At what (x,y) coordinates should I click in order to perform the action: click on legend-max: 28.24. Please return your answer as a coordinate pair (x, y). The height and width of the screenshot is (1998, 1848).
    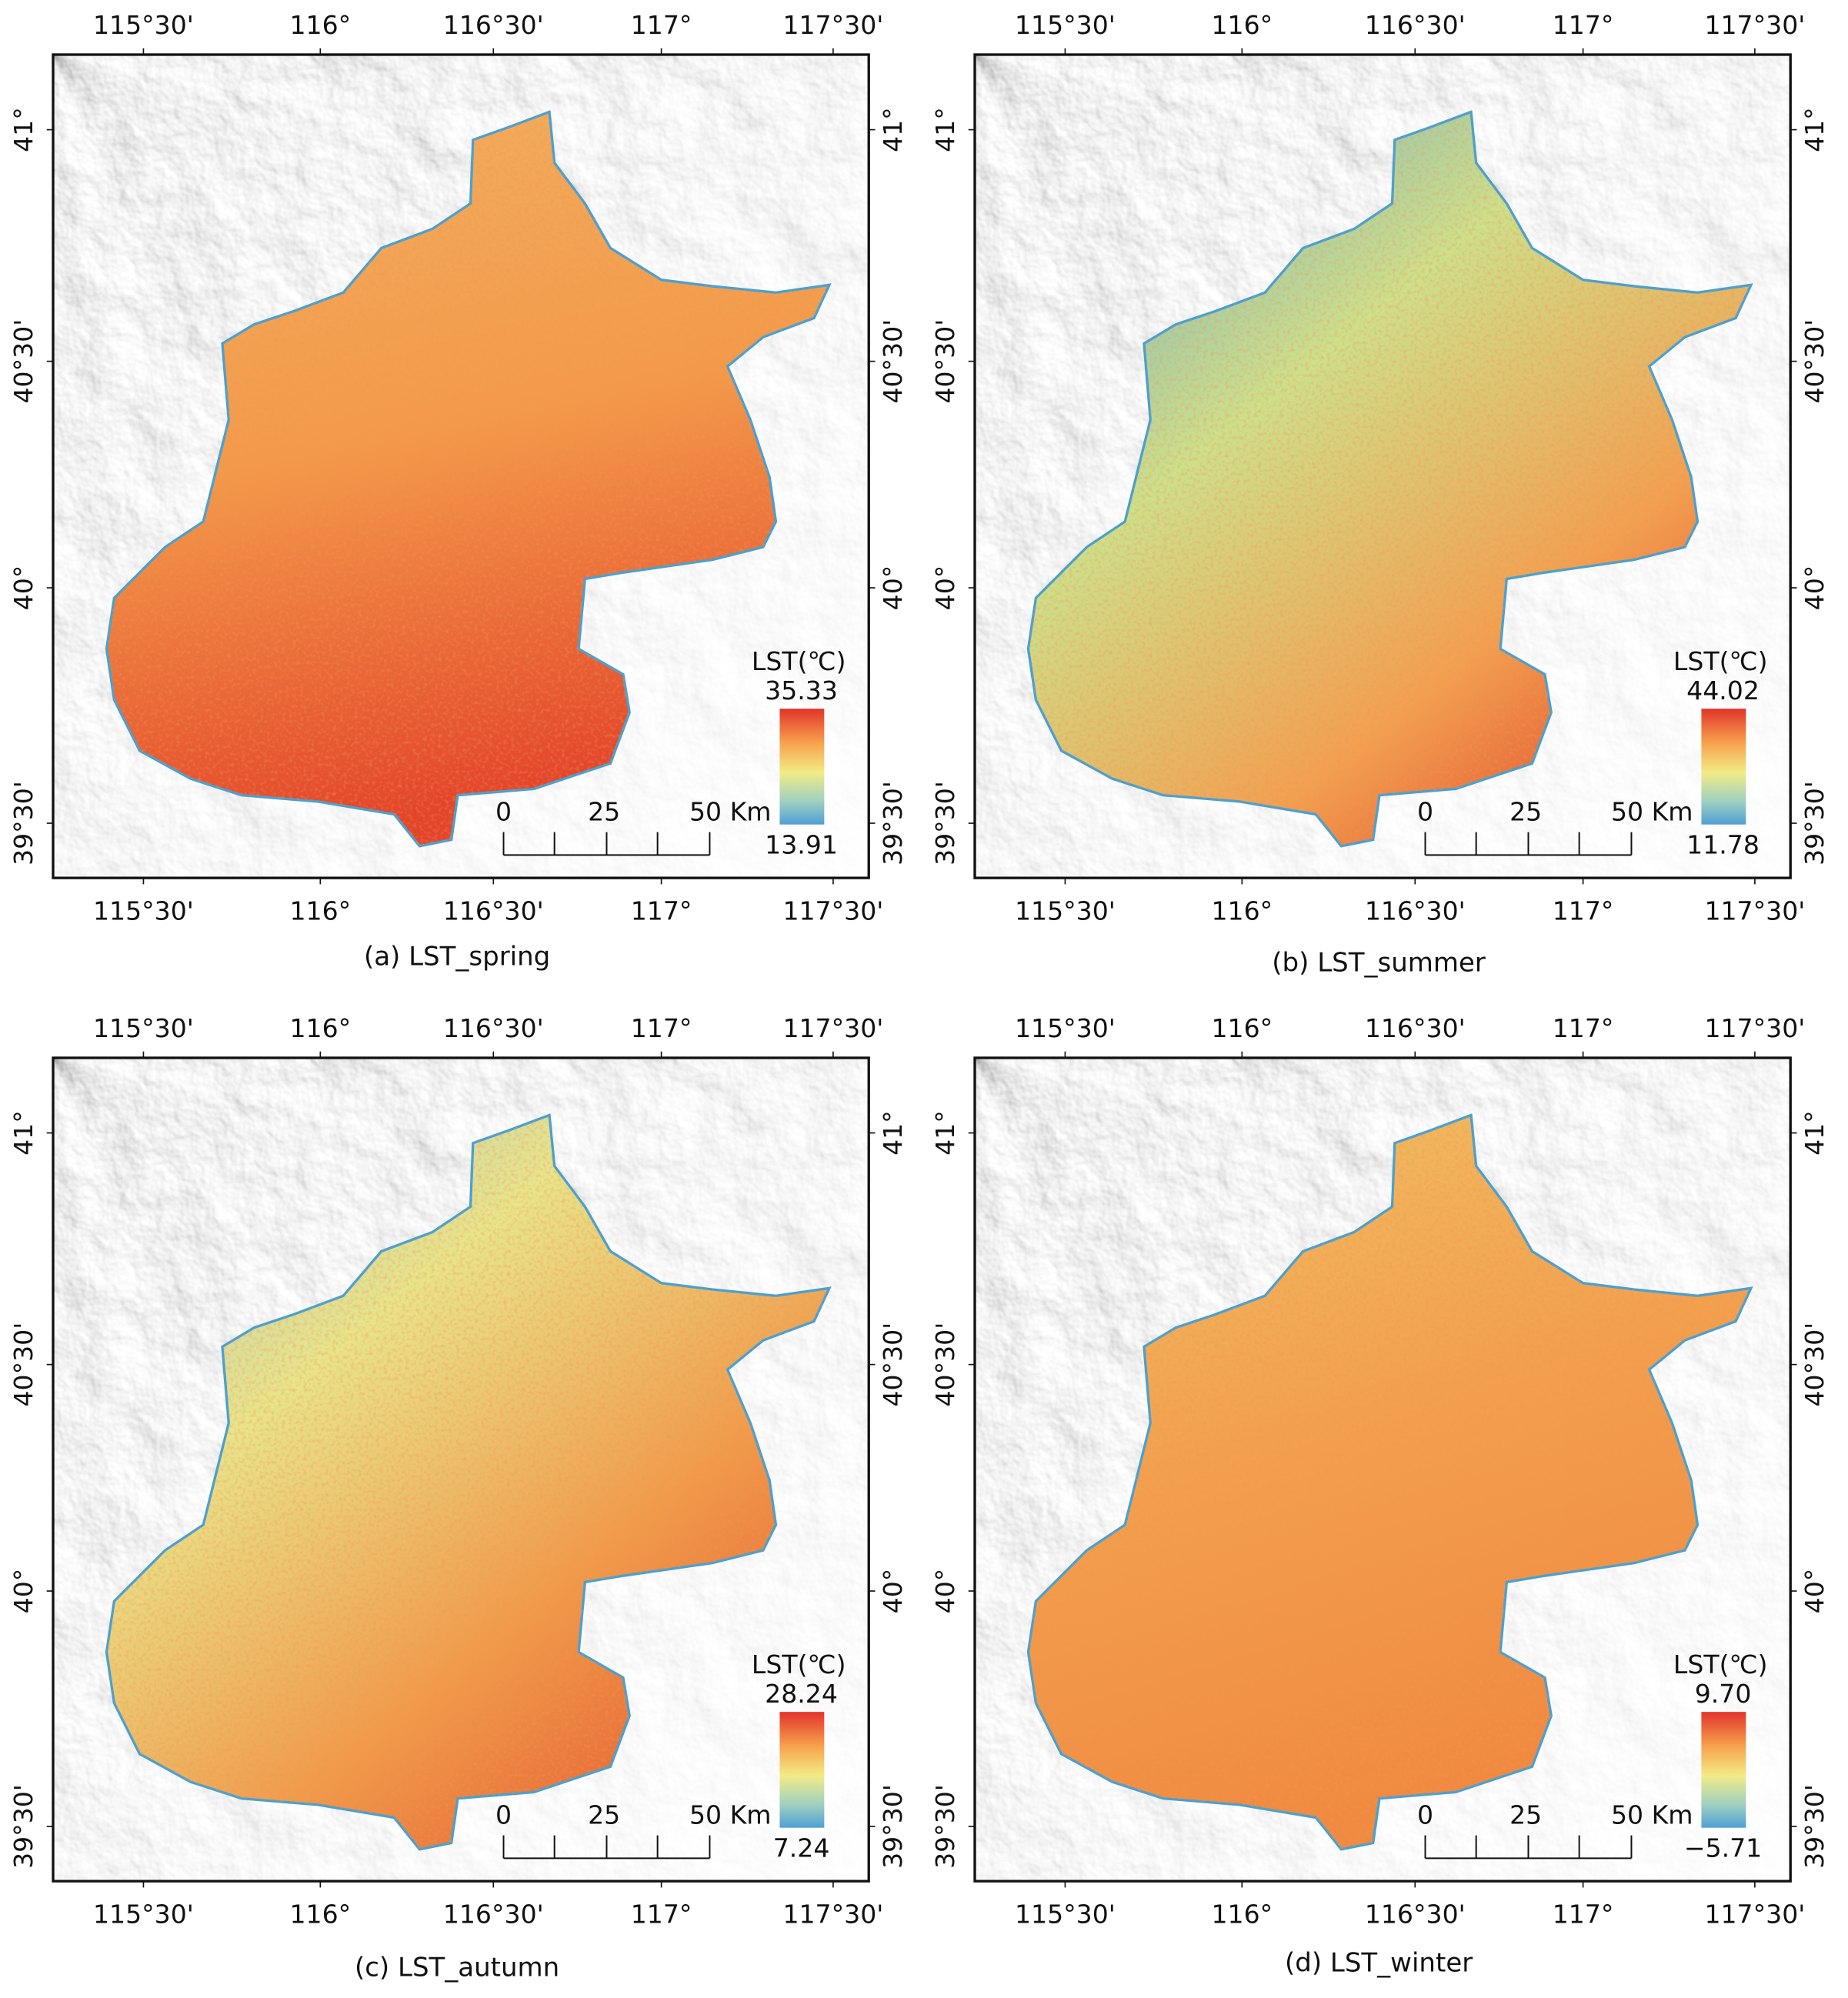
    Looking at the image, I should click on (801, 1694).